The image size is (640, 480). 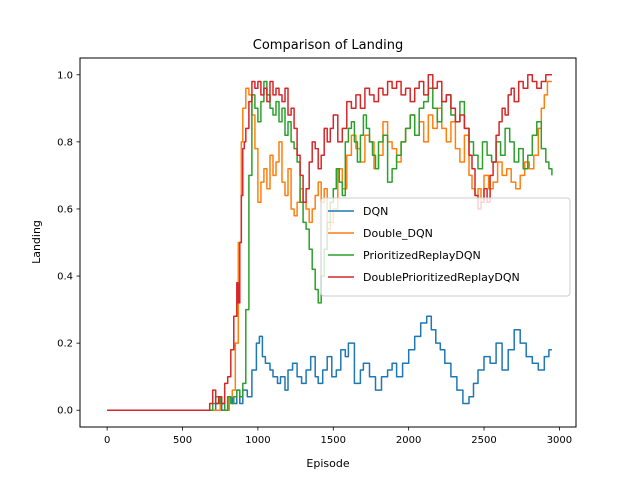 I want to click on y-tick-label: 0.4, so click(x=65, y=277).